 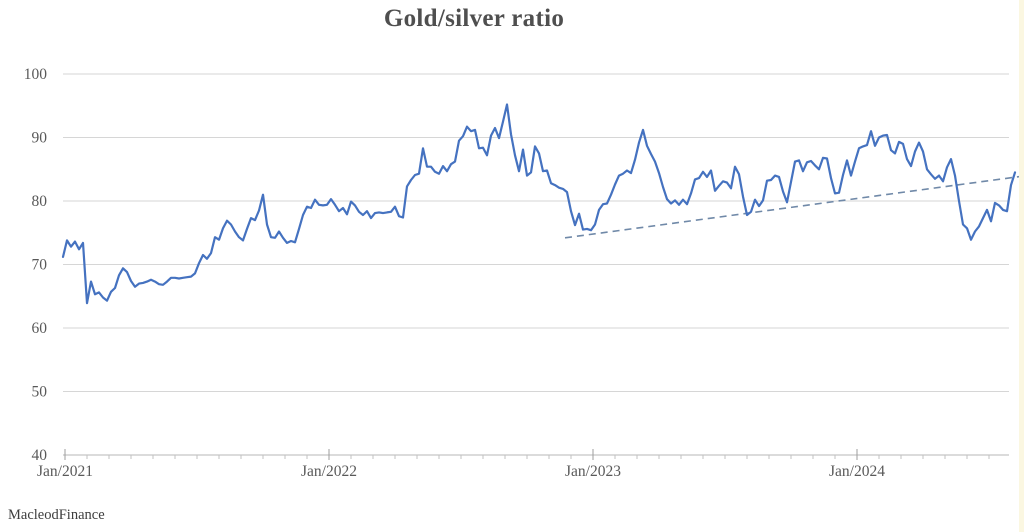 I want to click on y-axis-tick-label: 60, so click(x=40, y=328).